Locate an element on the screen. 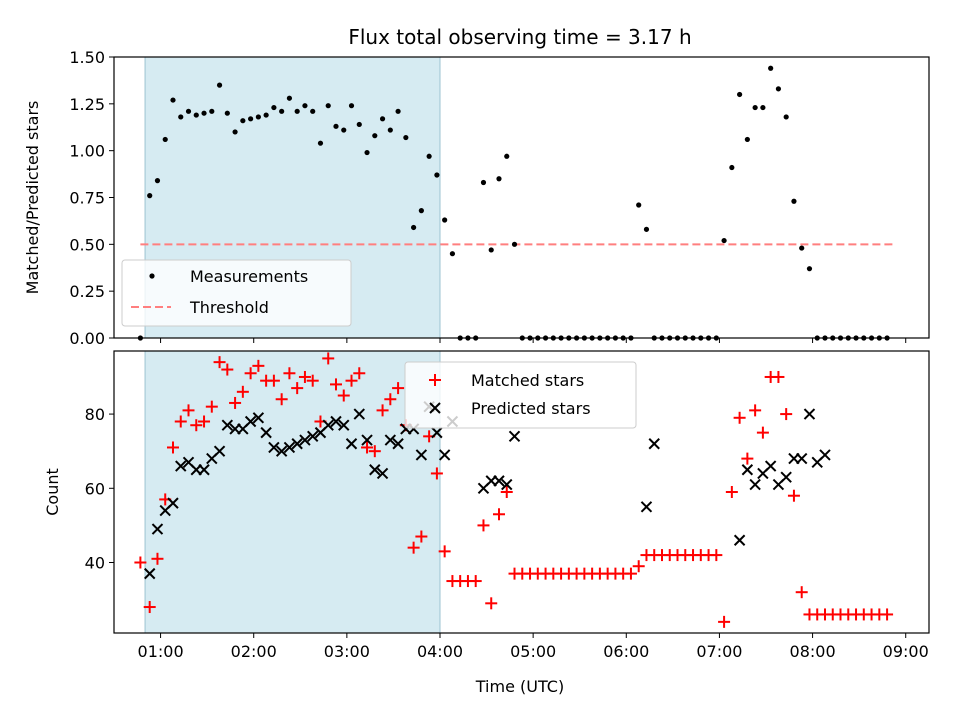 This screenshot has height=724, width=960. top-legend-box is located at coordinates (236, 293).